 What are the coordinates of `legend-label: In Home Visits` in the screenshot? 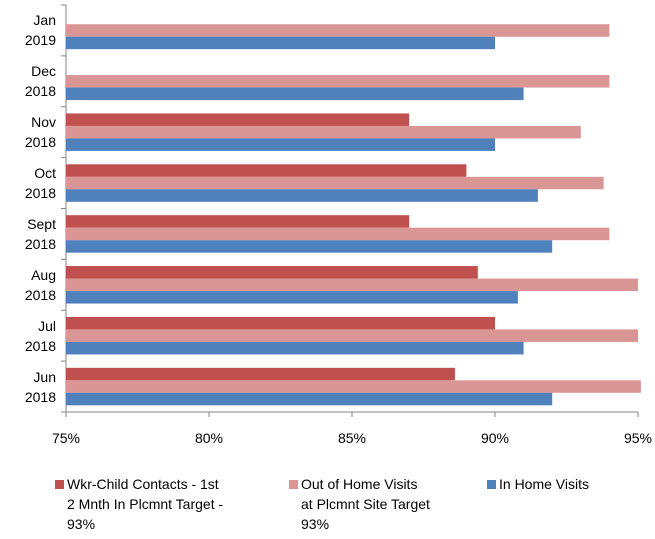 It's located at (544, 484).